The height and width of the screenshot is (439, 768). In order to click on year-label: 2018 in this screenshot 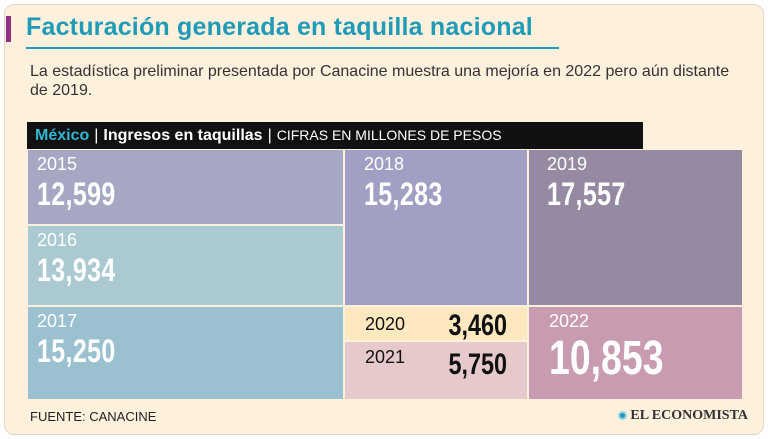, I will do `click(384, 164)`.